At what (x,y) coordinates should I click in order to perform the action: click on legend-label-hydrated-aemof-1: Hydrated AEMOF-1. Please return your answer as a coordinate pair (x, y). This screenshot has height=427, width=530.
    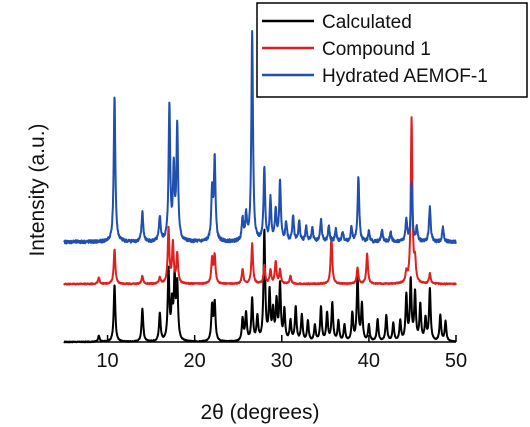
    Looking at the image, I should click on (405, 76).